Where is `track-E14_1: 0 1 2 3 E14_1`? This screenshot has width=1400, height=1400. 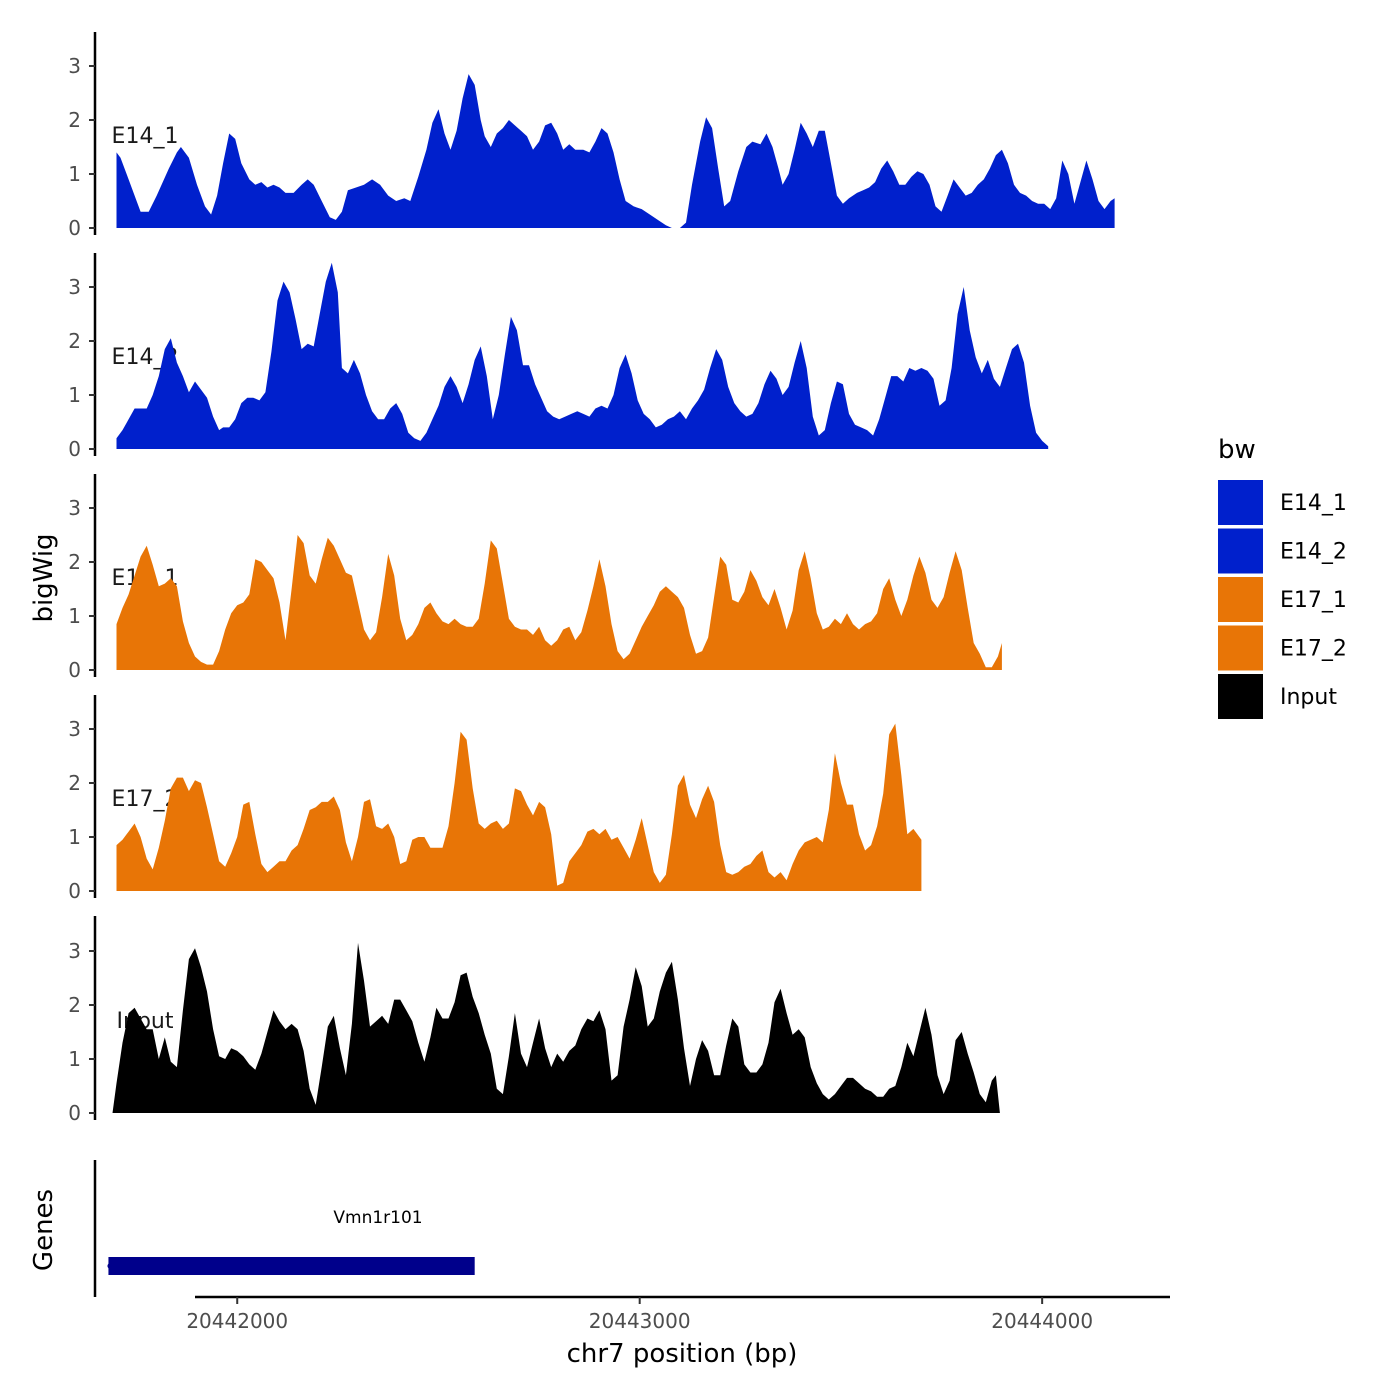
track-E14_1: 0 1 2 3 E14_1 is located at coordinates (591, 136).